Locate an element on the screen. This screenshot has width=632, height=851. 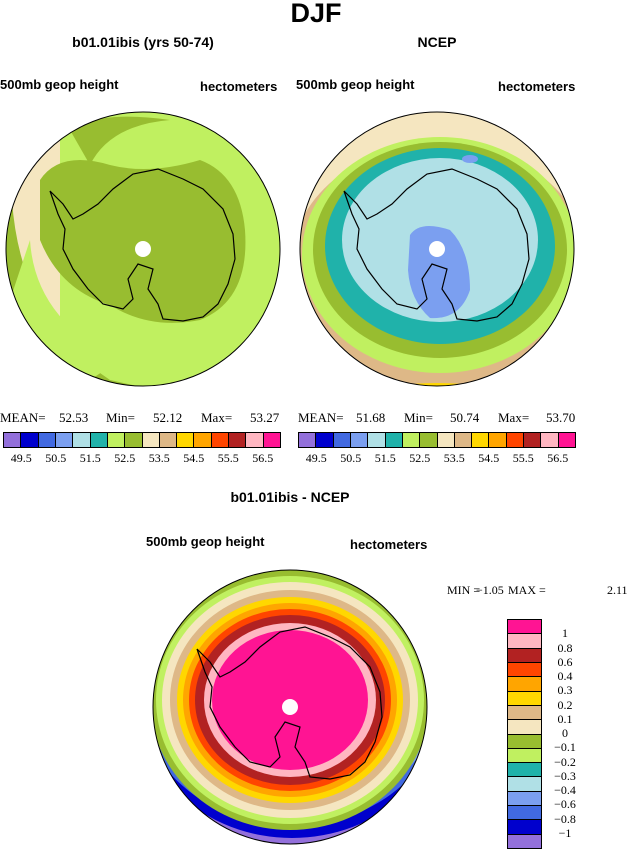
max-value: 53.70 is located at coordinates (561, 417).